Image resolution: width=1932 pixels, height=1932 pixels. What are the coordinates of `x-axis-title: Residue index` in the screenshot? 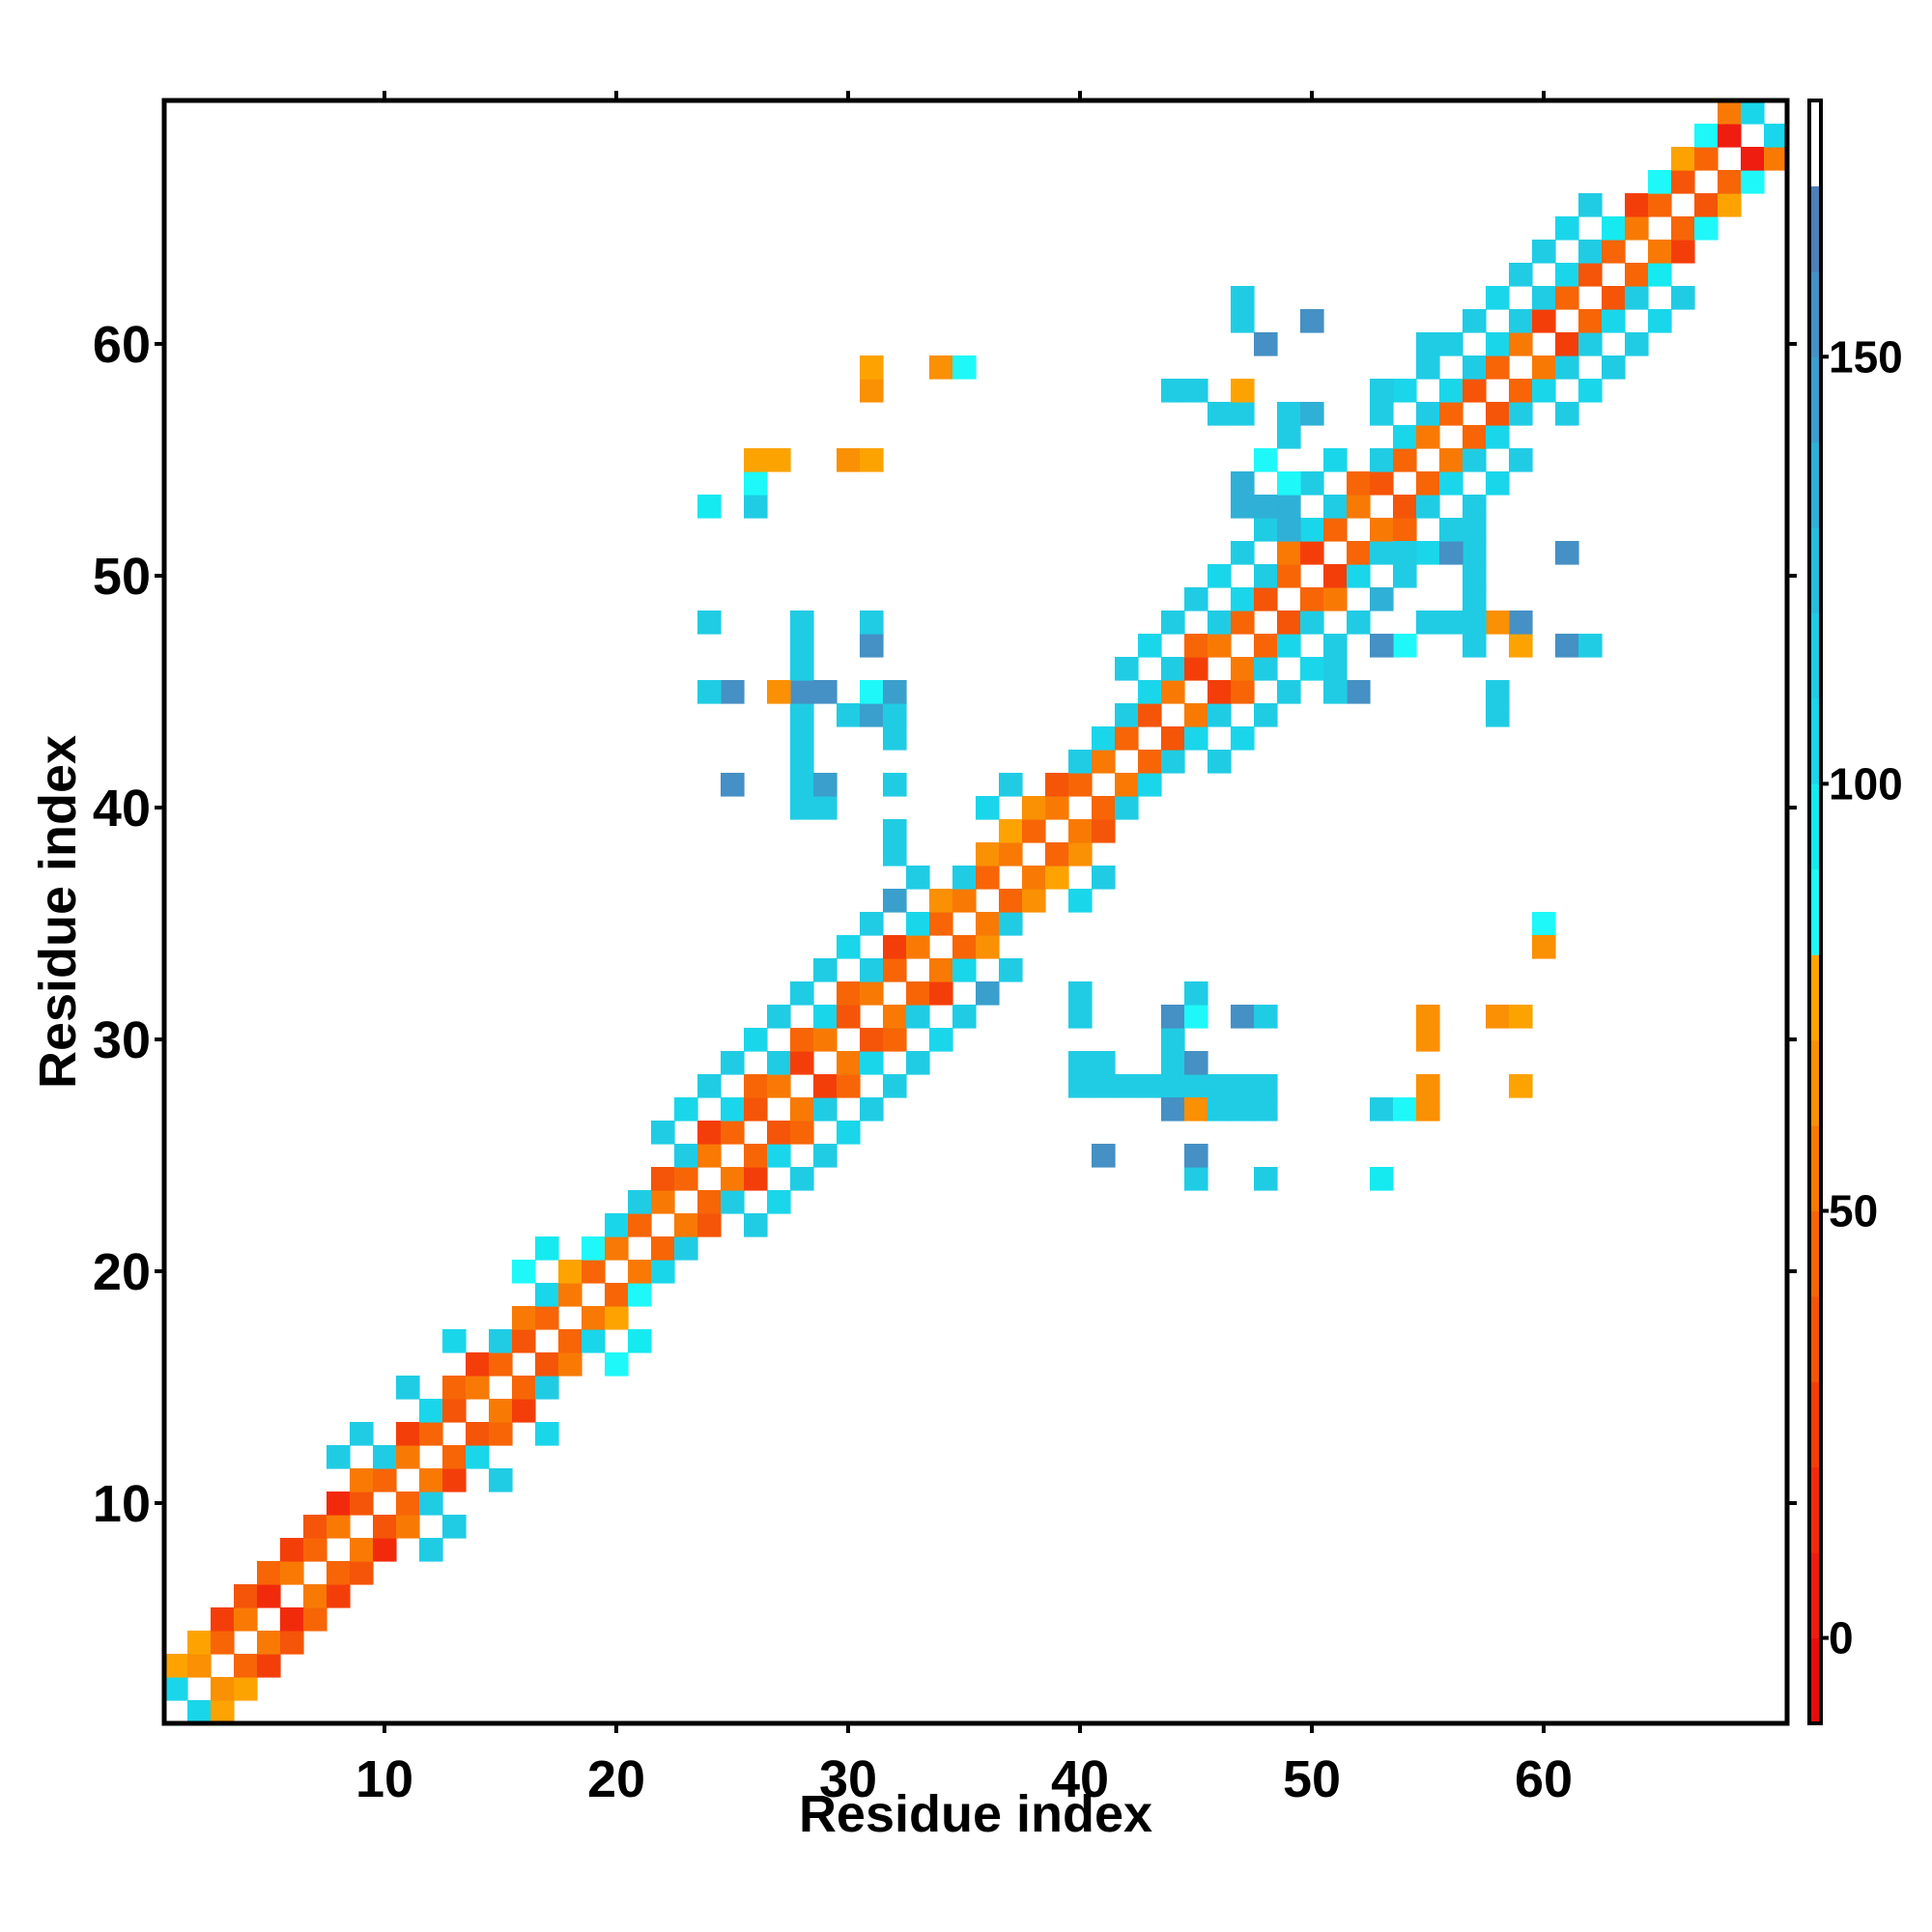 It's located at (975, 1814).